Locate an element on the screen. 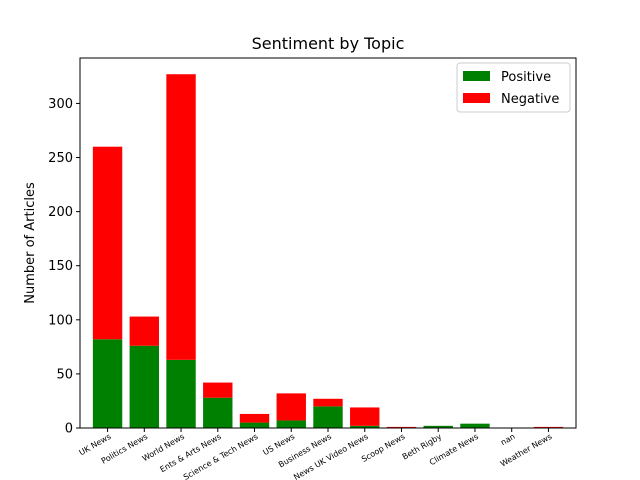 This screenshot has width=640, height=480. y-tick-label: 200 is located at coordinates (60, 212).